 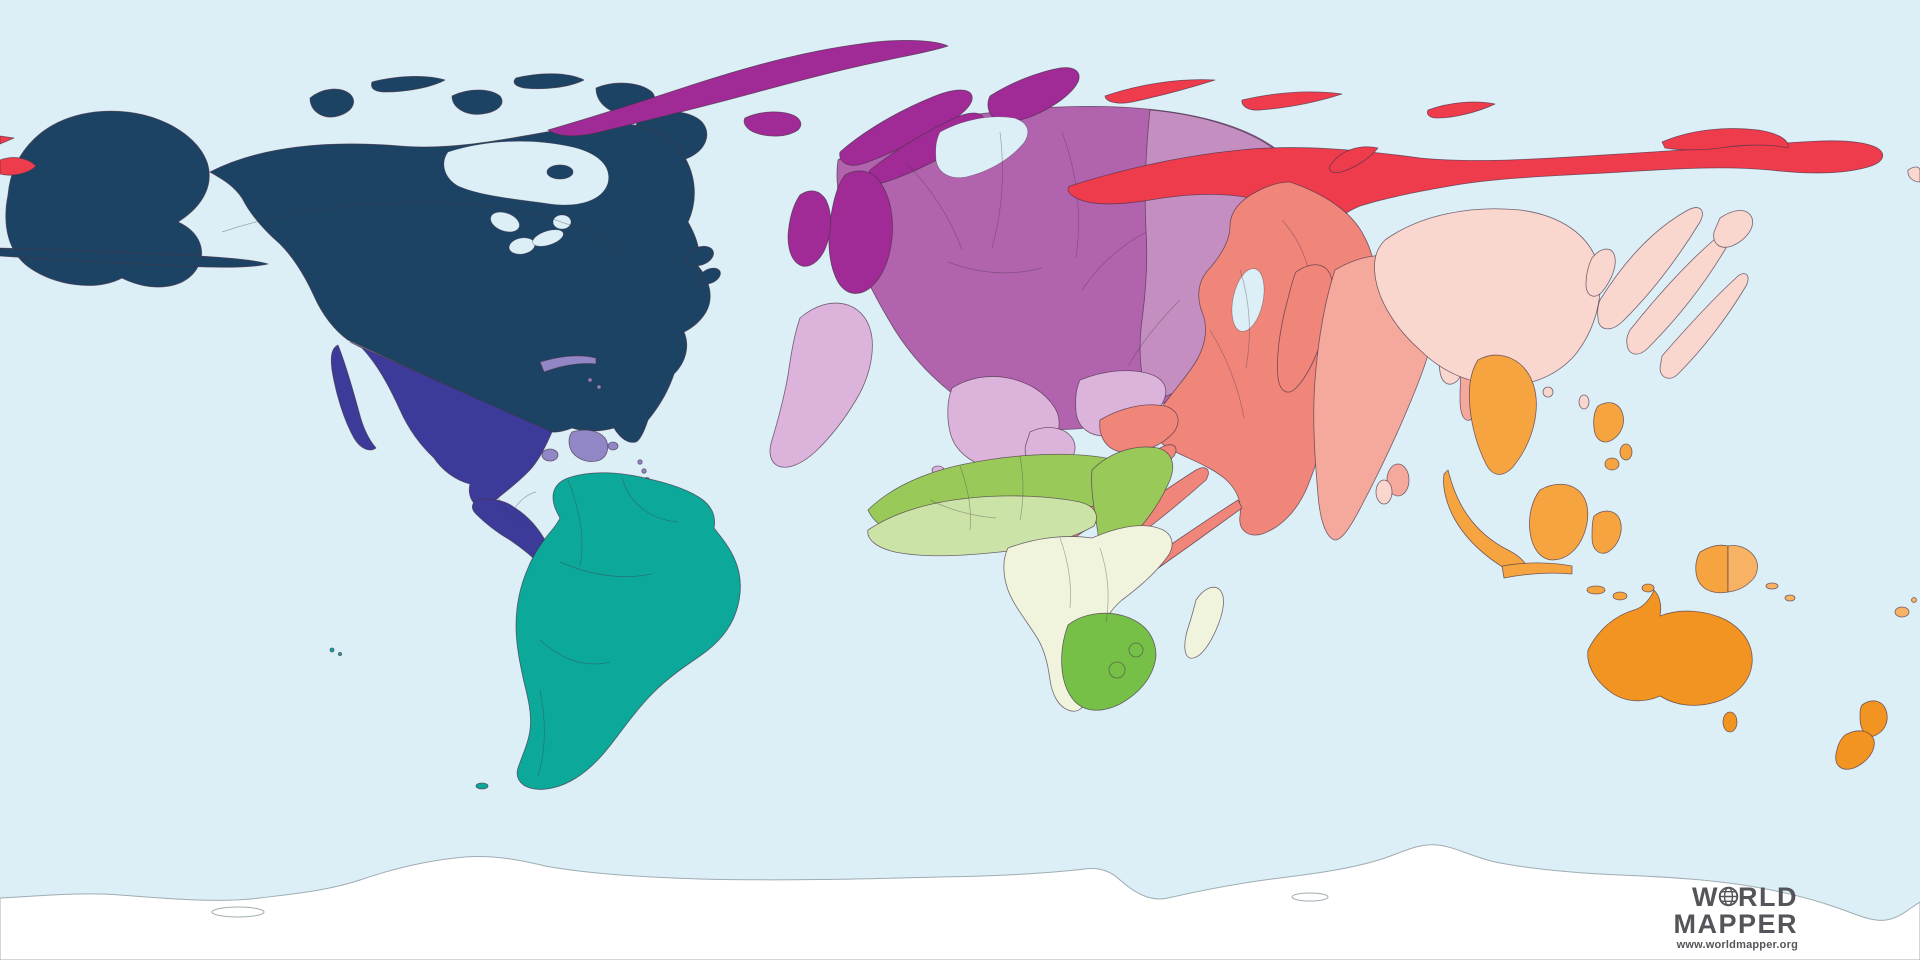 I want to click on region-antarctica, so click(x=960, y=902).